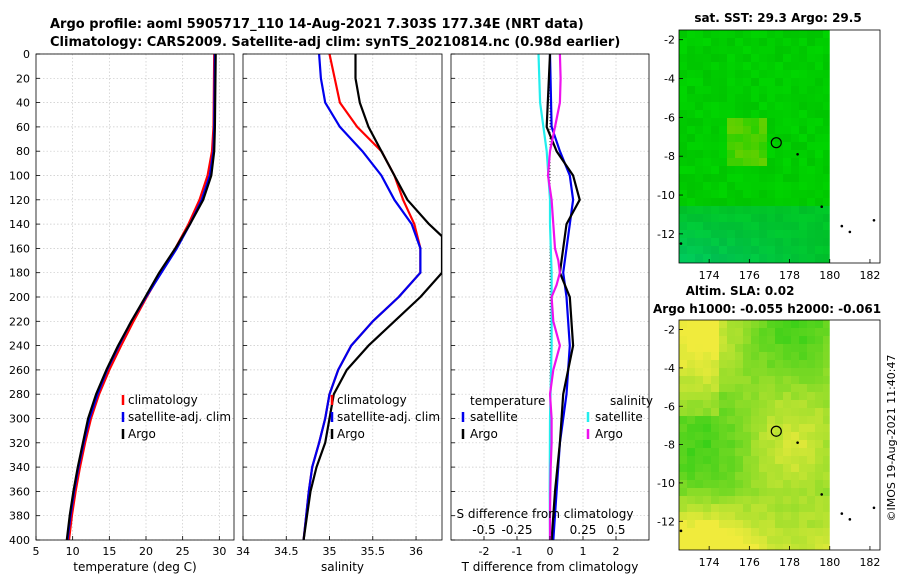 Image resolution: width=900 pixels, height=580 pixels. Describe the element at coordinates (777, 18) in the screenshot. I see `sst-map-title: sat. SST: 29.3 Argo: 29.5` at that location.